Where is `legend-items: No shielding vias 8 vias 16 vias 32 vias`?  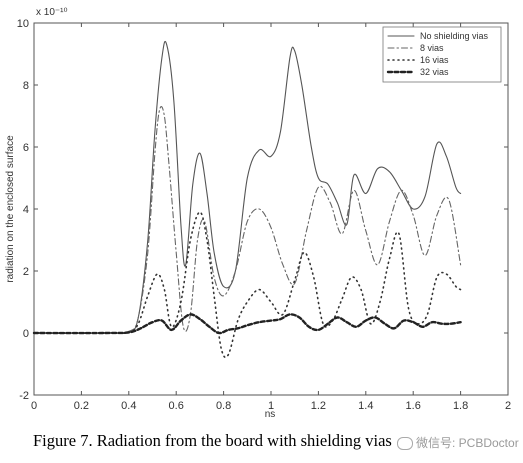 legend-items: No shielding vias 8 vias 16 vias 32 vias is located at coordinates (437, 54).